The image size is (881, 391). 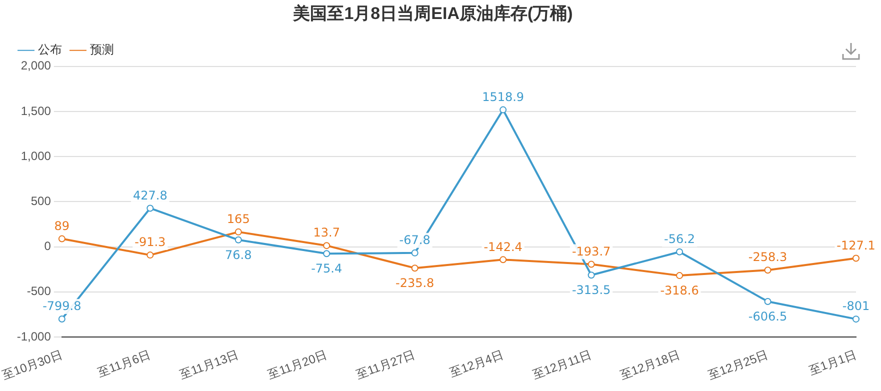 I want to click on data-label: 89, so click(x=62, y=225).